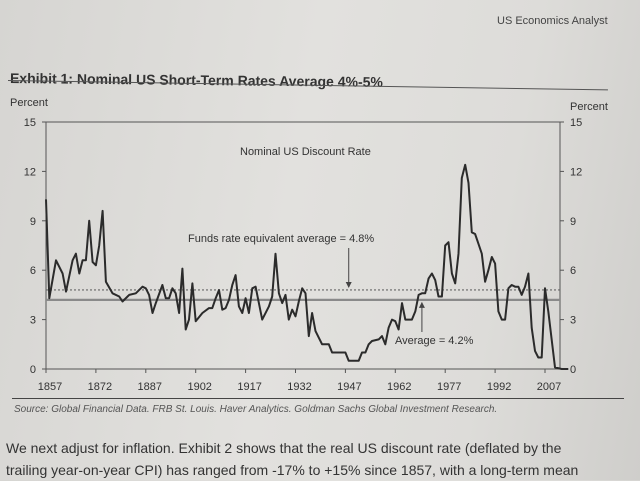 This screenshot has width=640, height=481. What do you see at coordinates (349, 387) in the screenshot?
I see `x-tick-label: 1947` at bounding box center [349, 387].